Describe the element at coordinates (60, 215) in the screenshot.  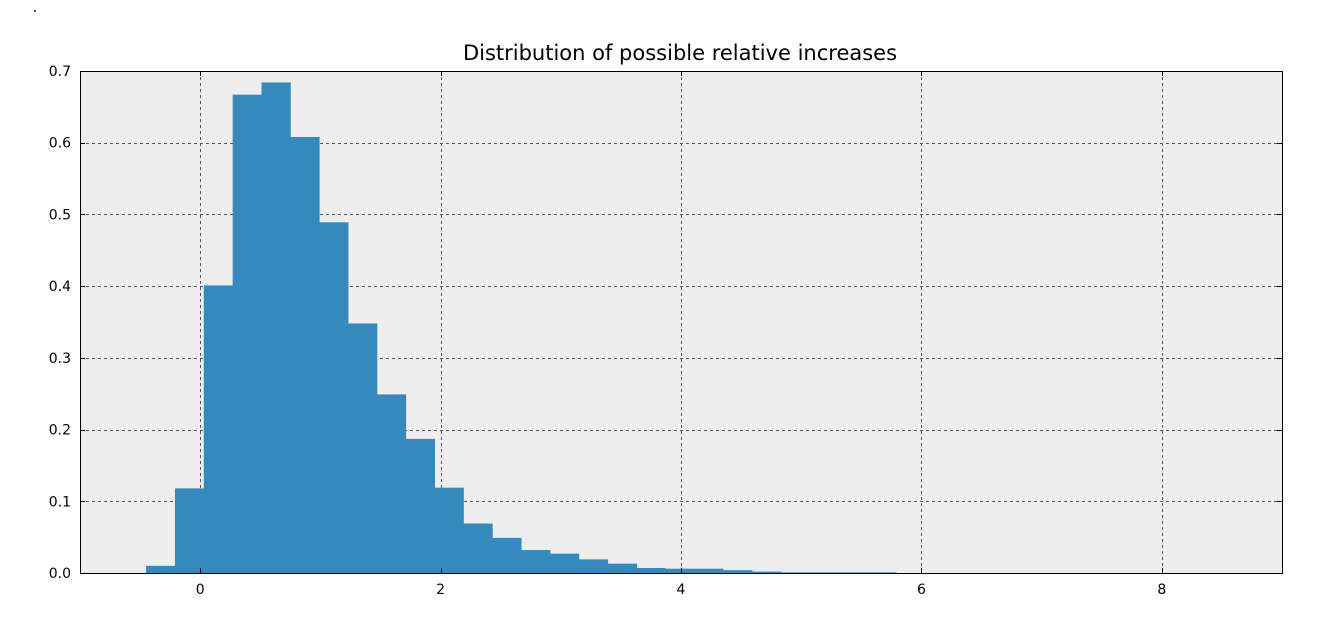
I see `y-tick-label: 0.5` at that location.